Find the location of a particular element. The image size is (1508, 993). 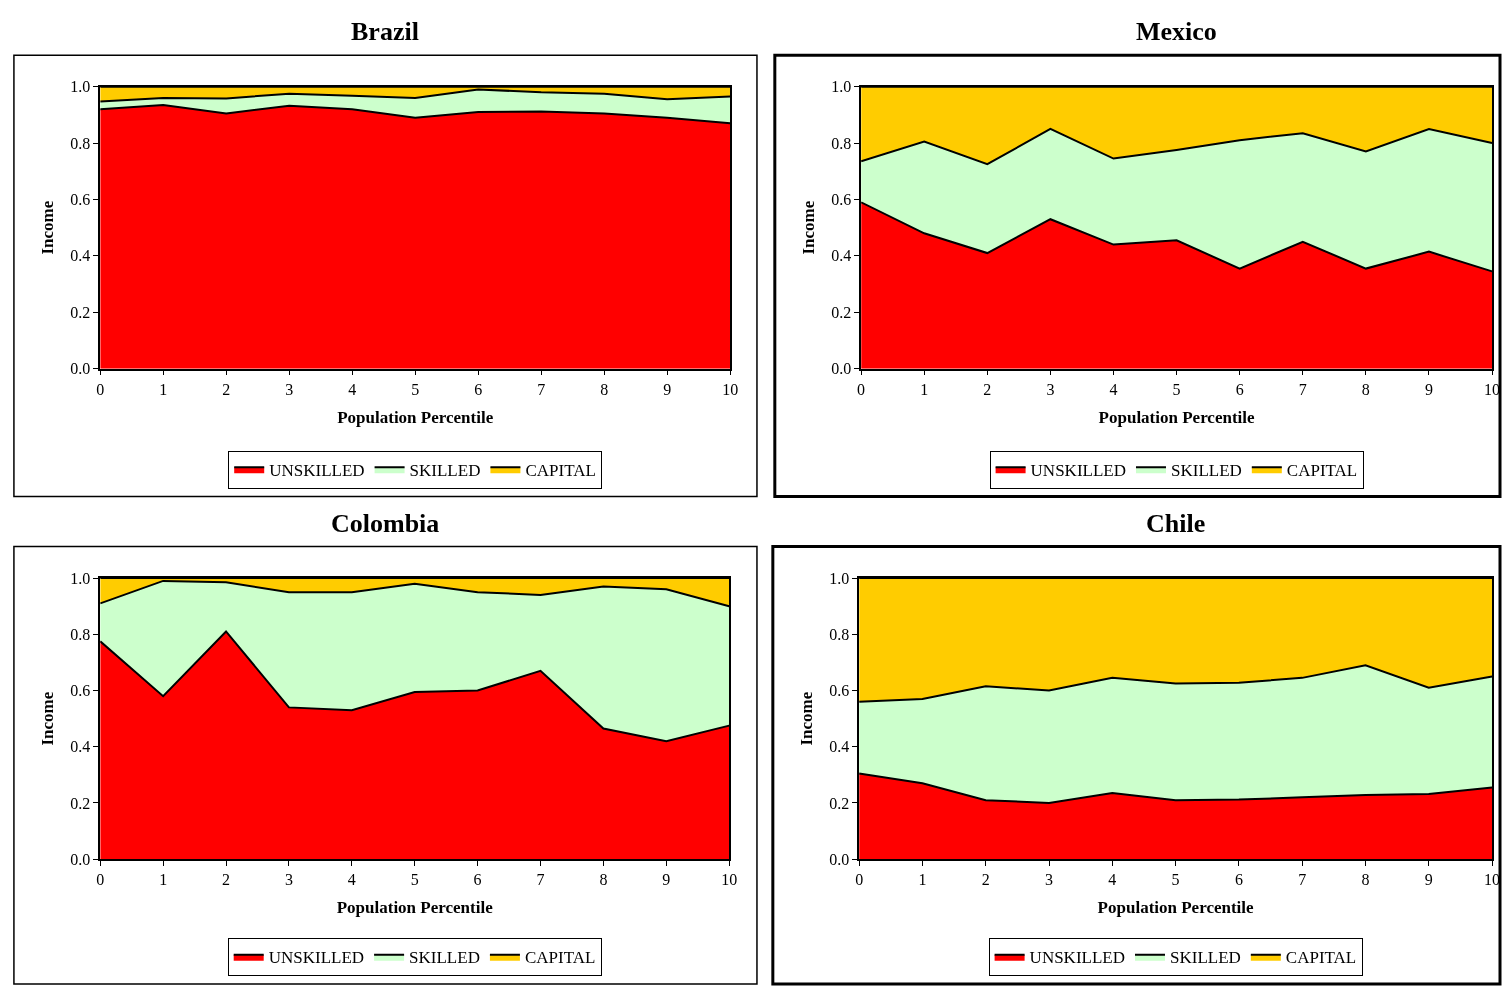

chart-title: Chile is located at coordinates (1176, 523).